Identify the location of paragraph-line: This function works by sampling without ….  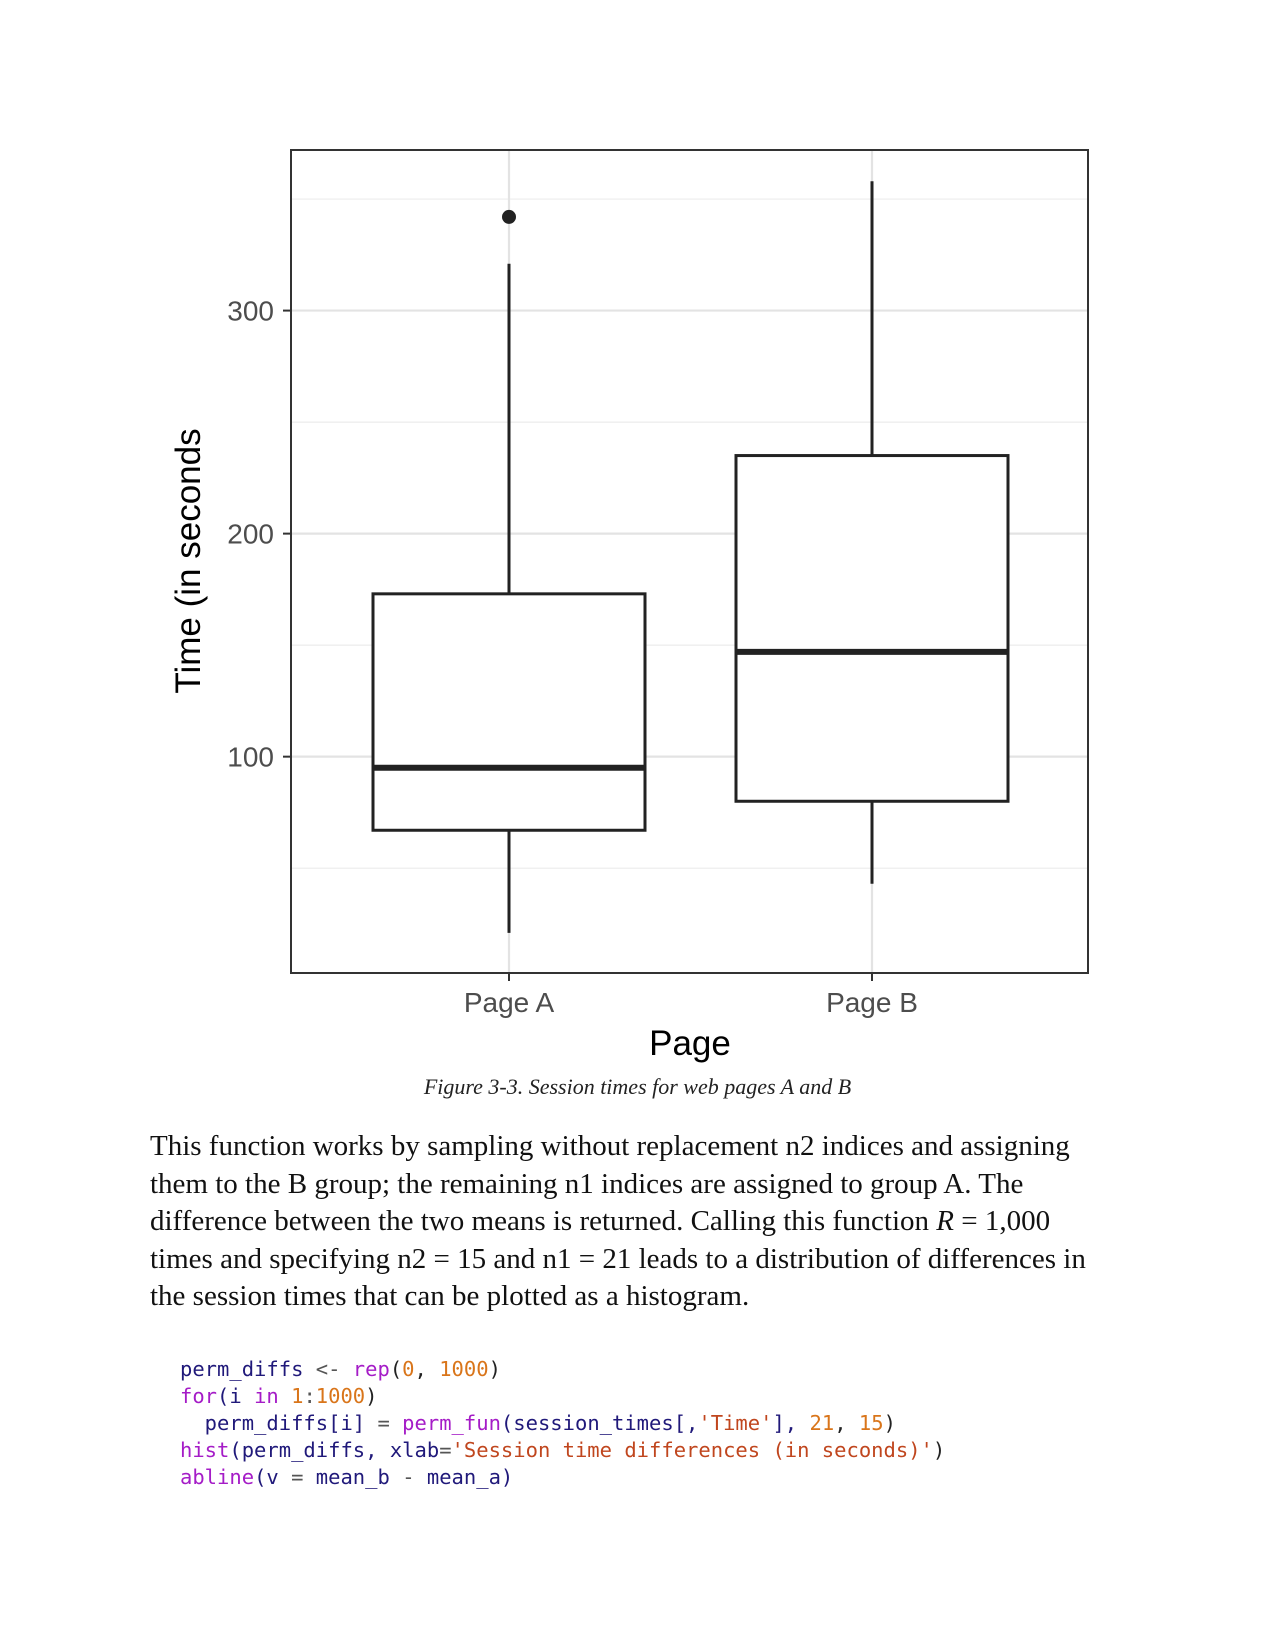
(610, 1146).